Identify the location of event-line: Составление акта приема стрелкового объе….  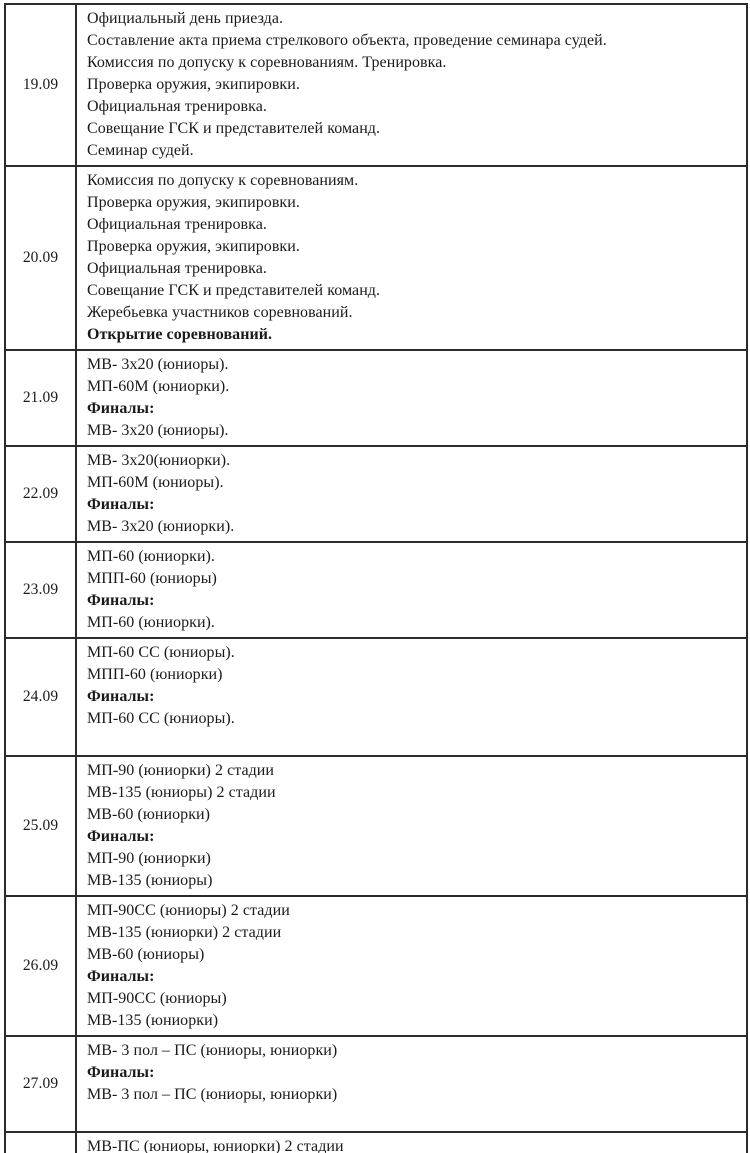
(347, 40).